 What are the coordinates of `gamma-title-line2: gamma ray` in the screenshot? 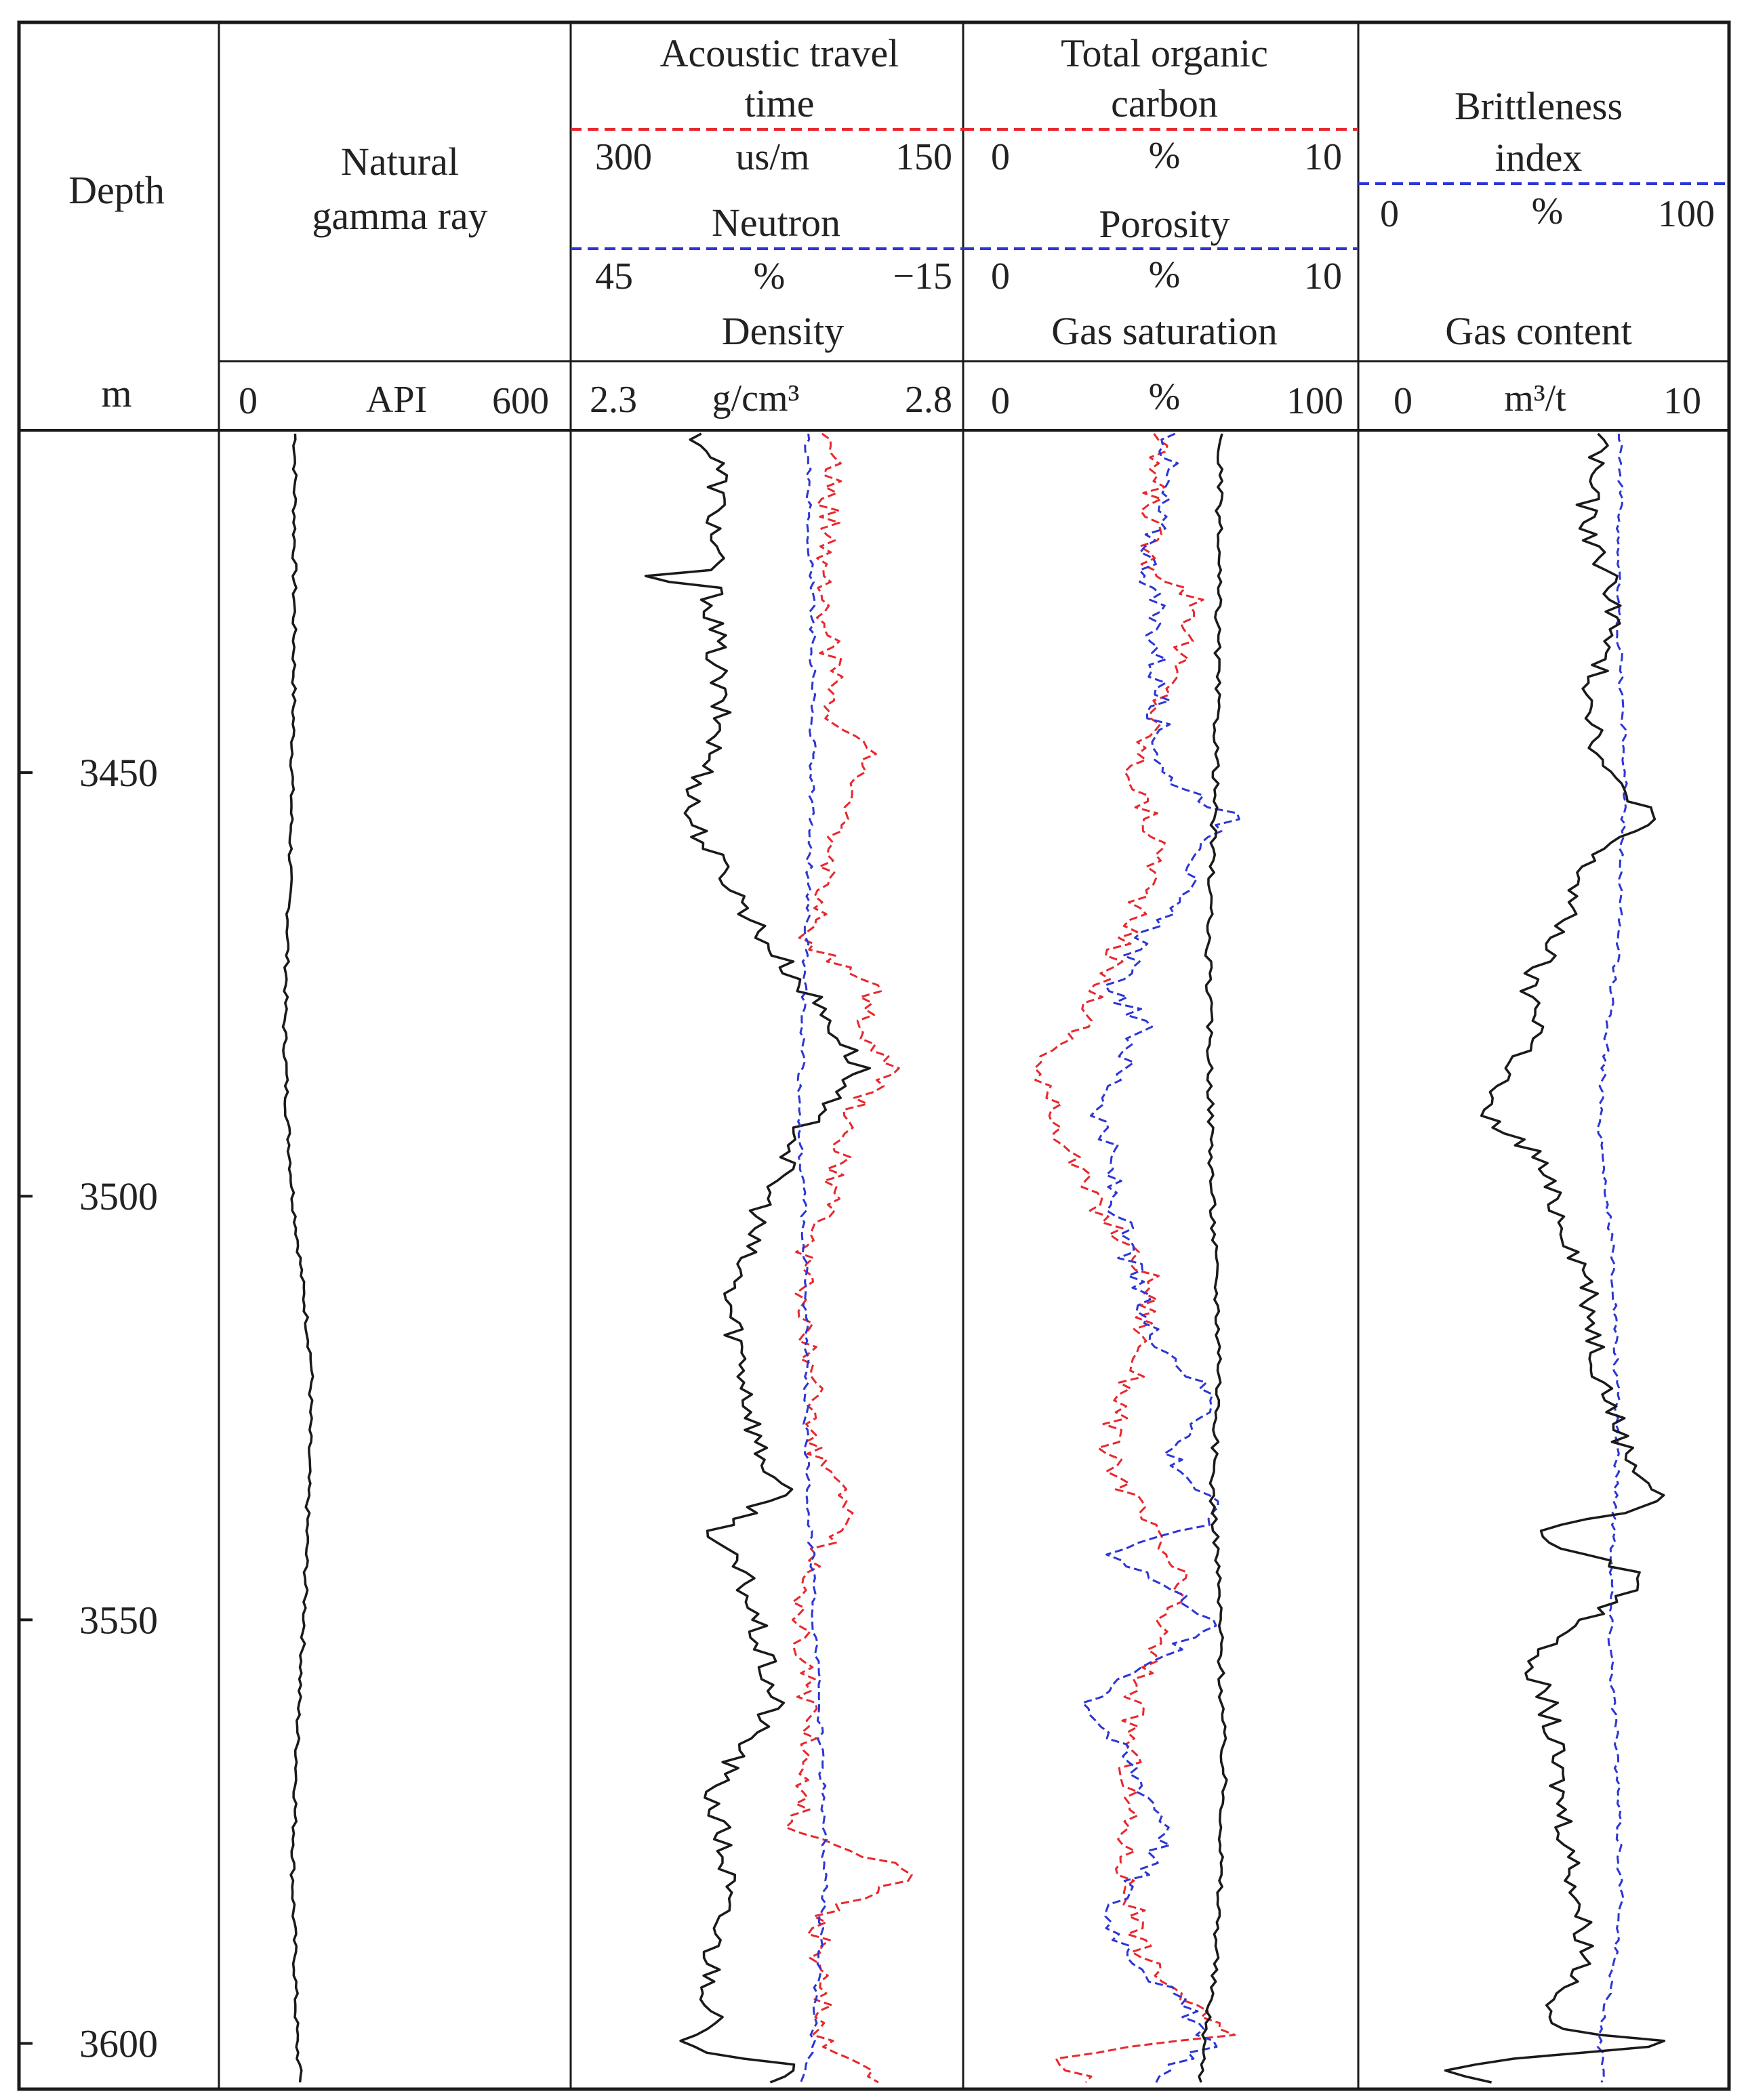 It's located at (399, 216).